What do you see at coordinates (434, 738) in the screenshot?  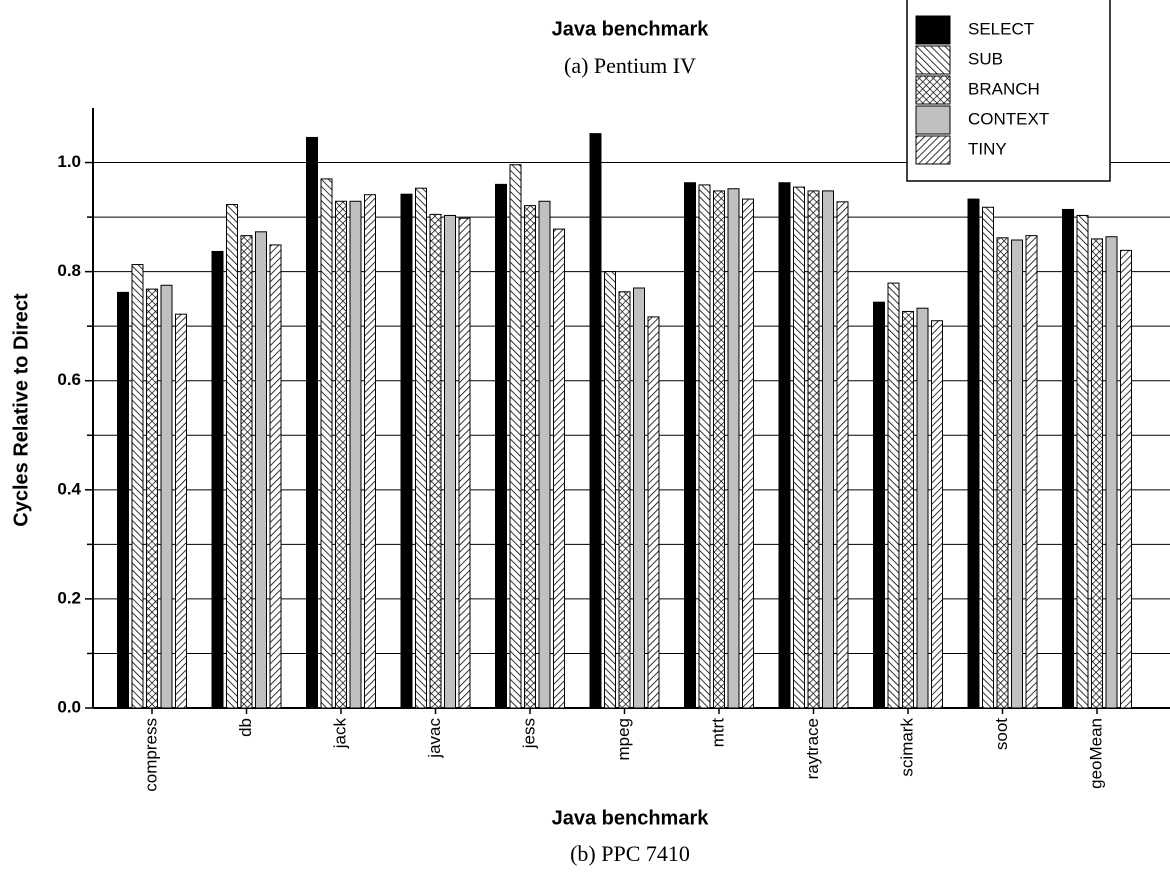 I see `x-tick-label: javac` at bounding box center [434, 738].